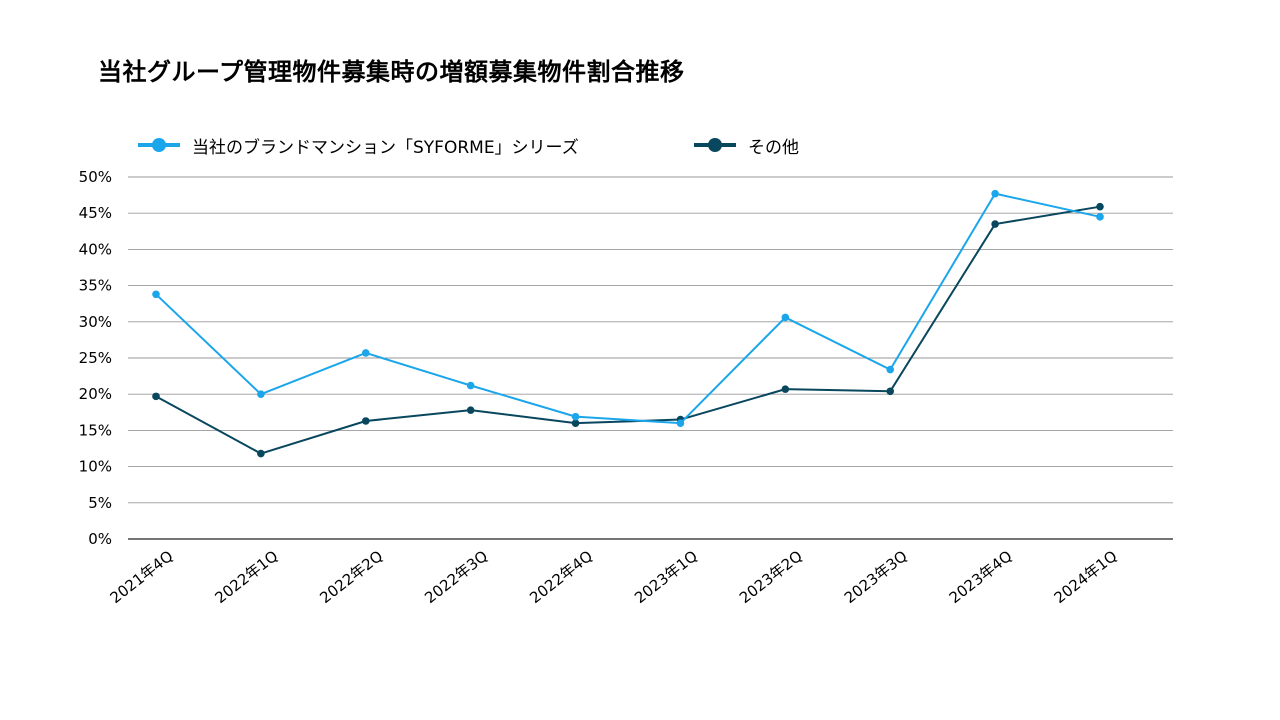 Image resolution: width=1280 pixels, height=720 pixels. What do you see at coordinates (159, 145) in the screenshot?
I see `legend-swatch-syforme` at bounding box center [159, 145].